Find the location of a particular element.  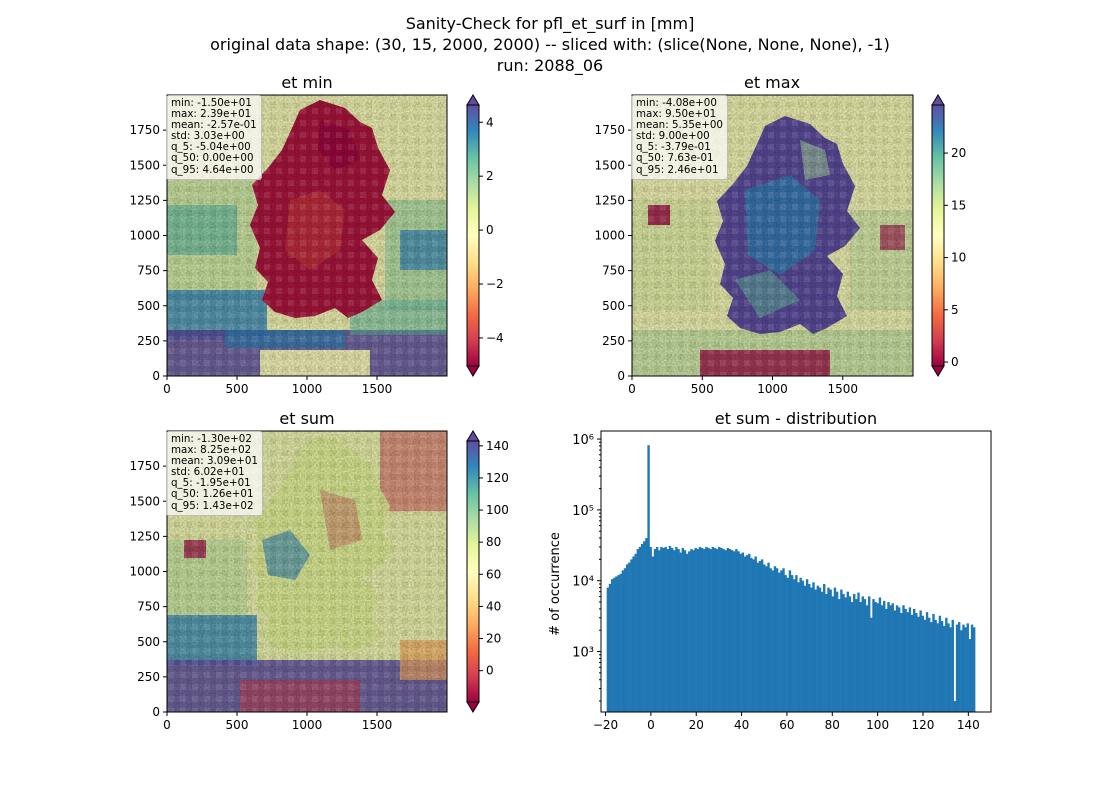

colorbar-tick-label: 10 is located at coordinates (958, 258).